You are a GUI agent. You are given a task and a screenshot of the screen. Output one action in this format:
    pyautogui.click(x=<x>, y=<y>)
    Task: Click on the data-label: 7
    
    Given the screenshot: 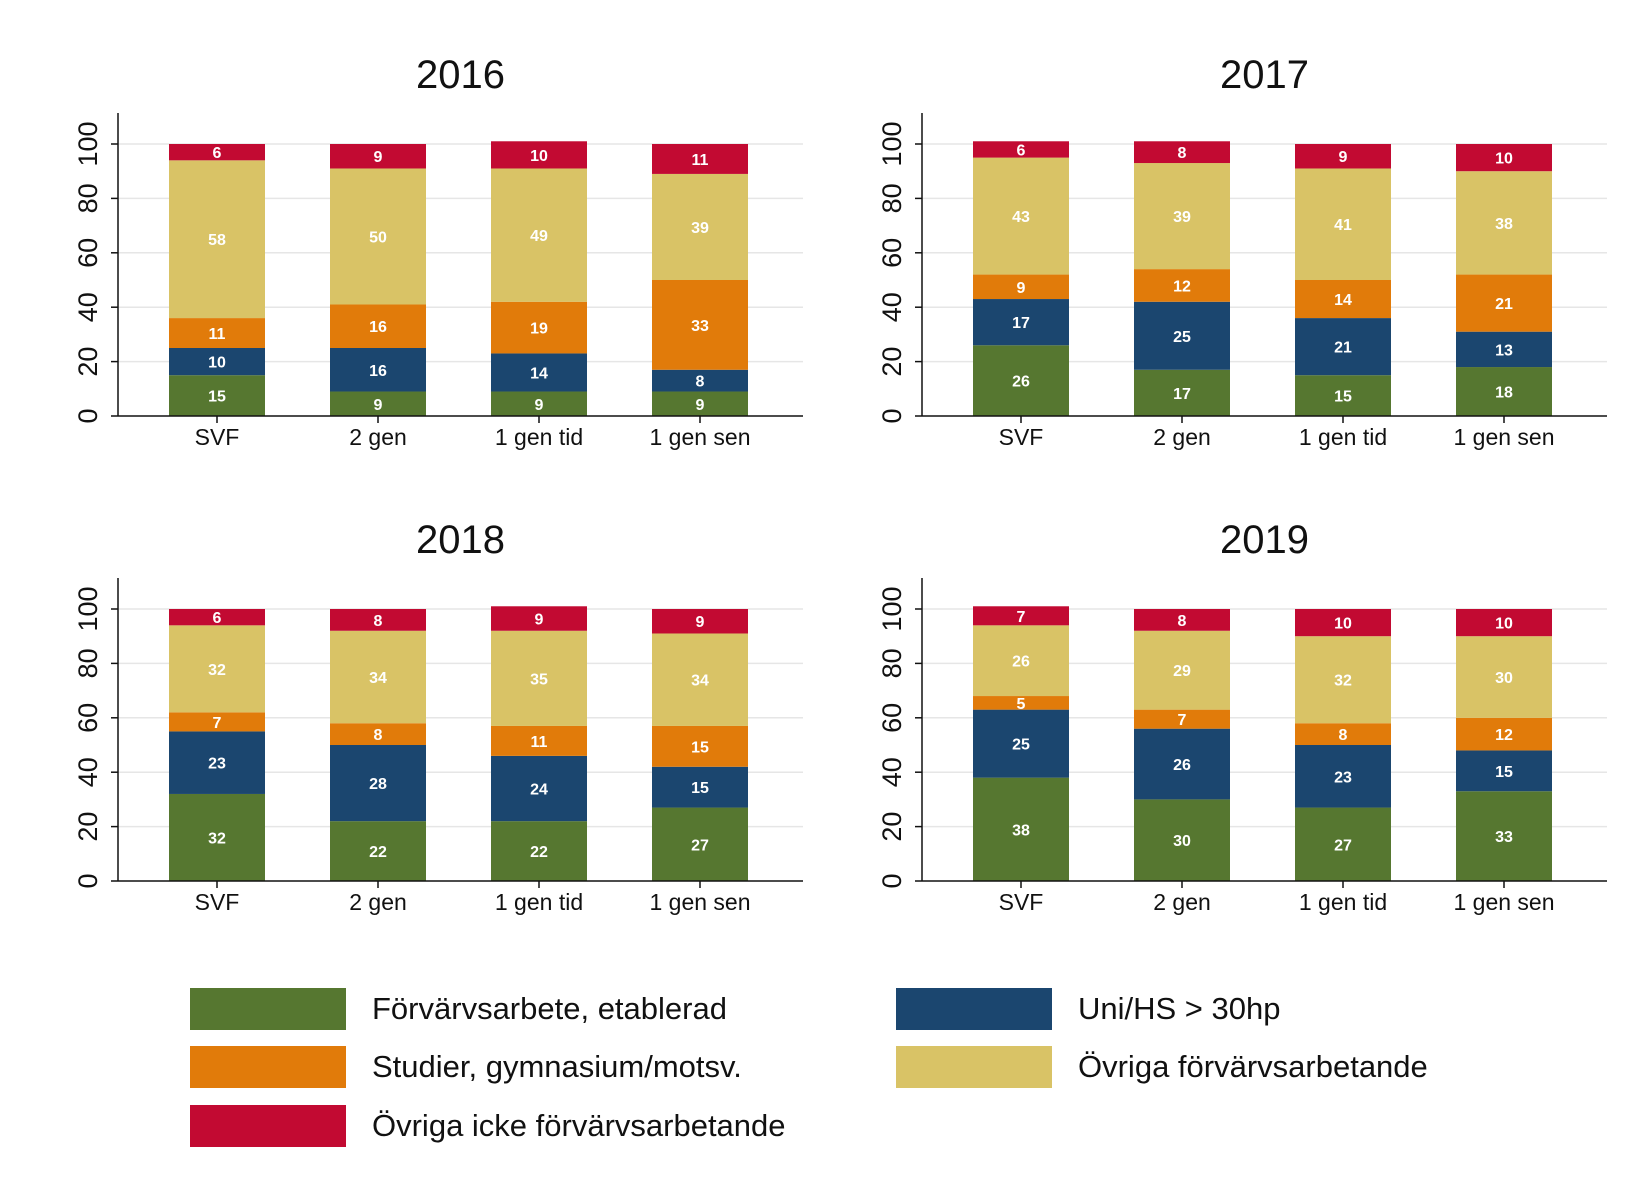 What is the action you would take?
    pyautogui.click(x=1021, y=617)
    